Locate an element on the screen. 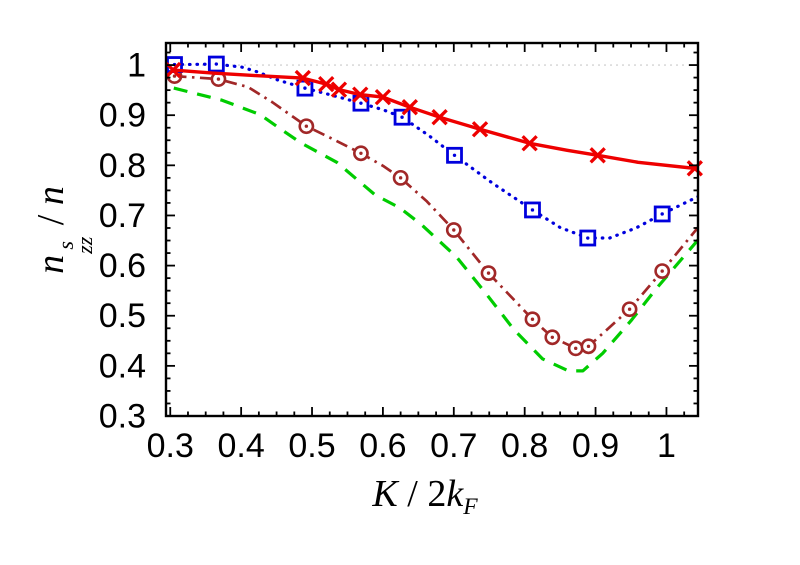 The height and width of the screenshot is (565, 800). x-axis-label-K: K is located at coordinates (385, 494).